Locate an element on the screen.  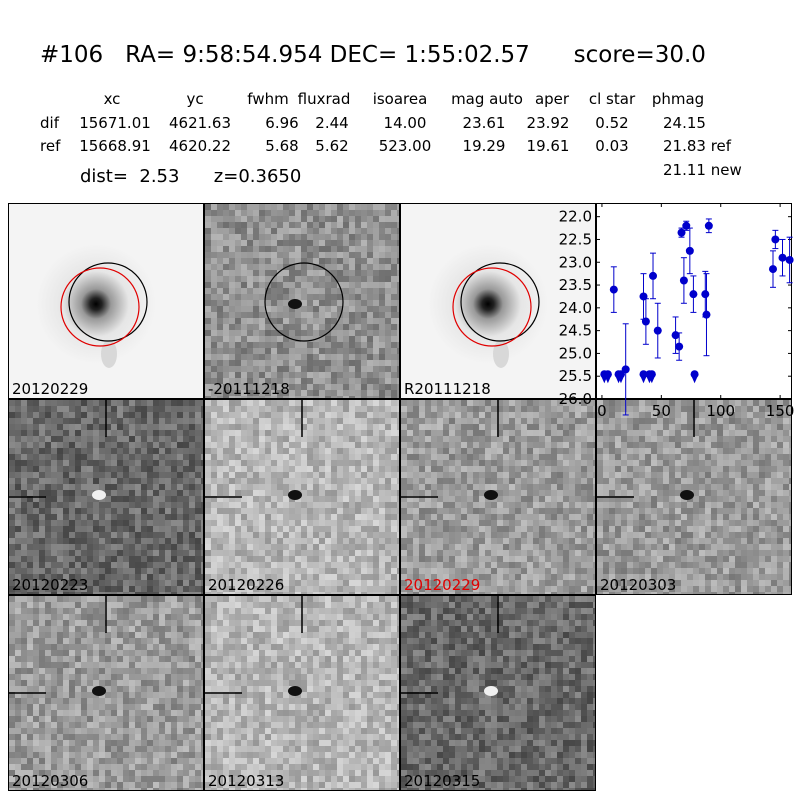
table-cell: 23.92 is located at coordinates (548, 123).